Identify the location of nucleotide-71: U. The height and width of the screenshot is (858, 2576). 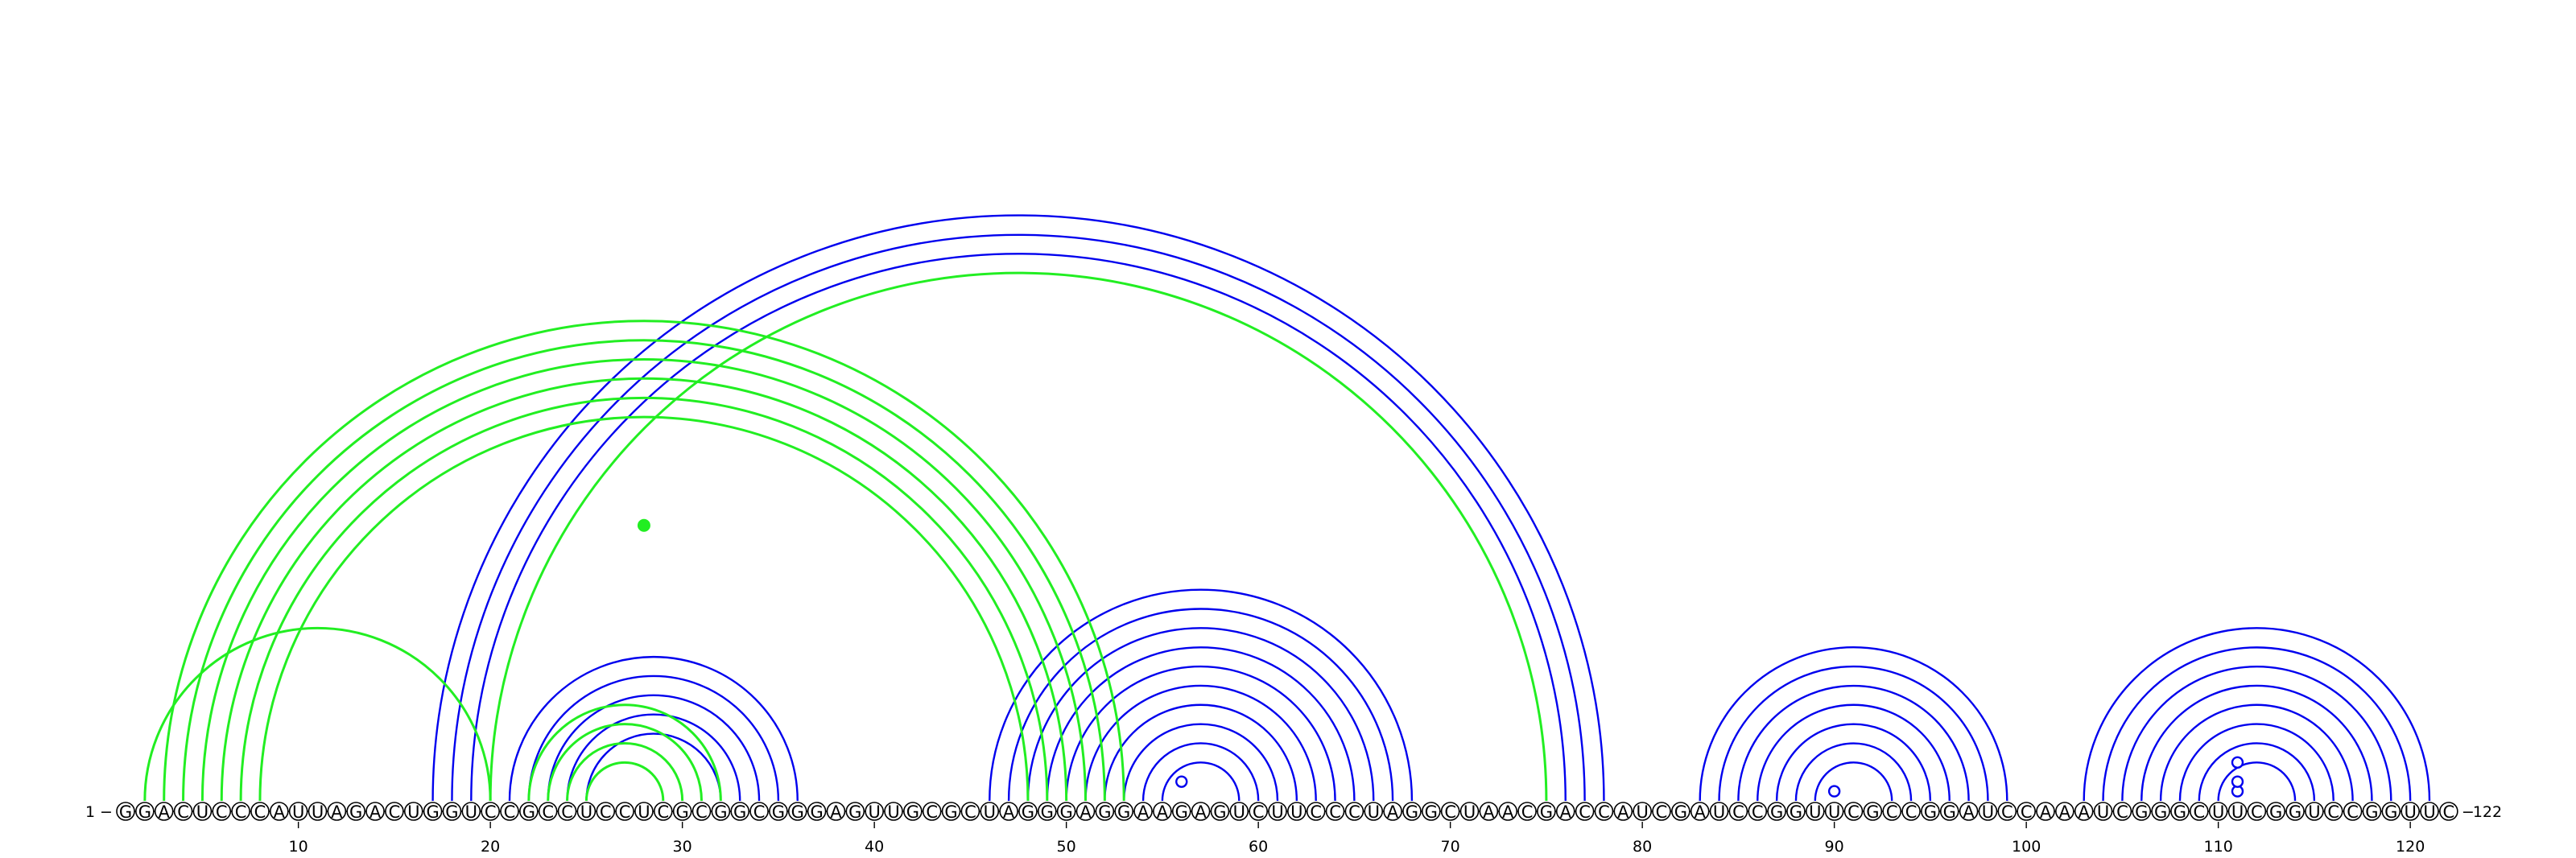
(1469, 812).